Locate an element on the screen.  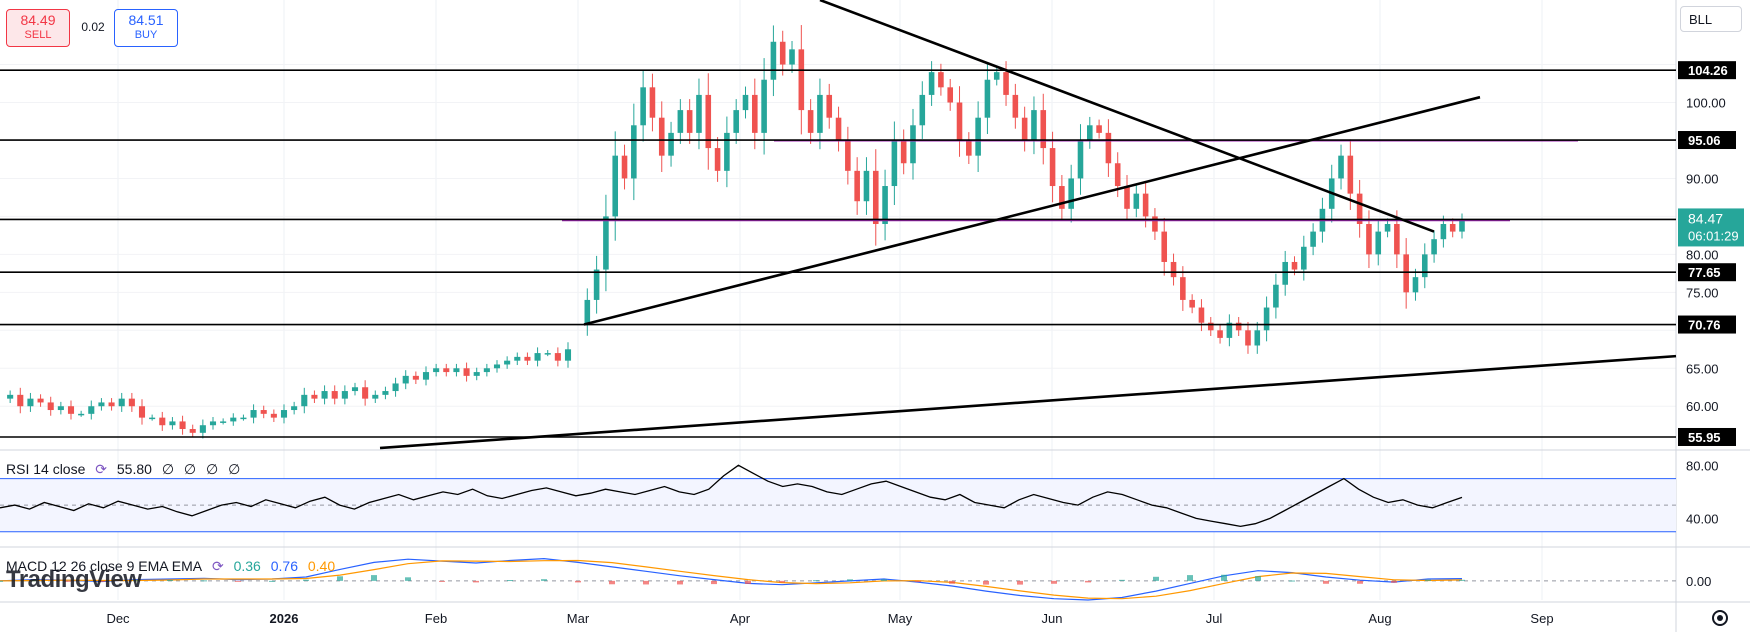
buy-button: 84.51 BUY is located at coordinates (146, 28).